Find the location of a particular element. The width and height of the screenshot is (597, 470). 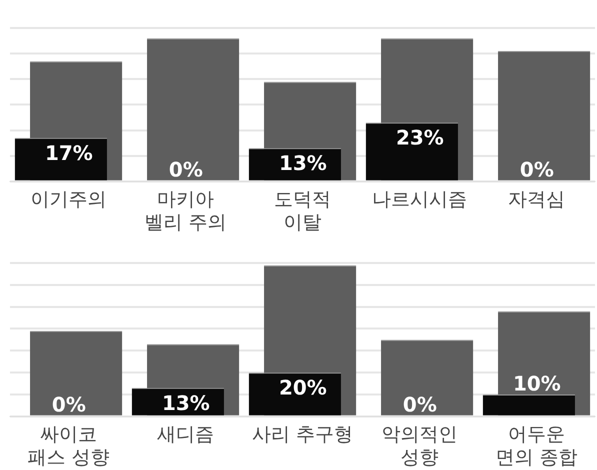

x-tick-label: 이기주의 is located at coordinates (68, 199).